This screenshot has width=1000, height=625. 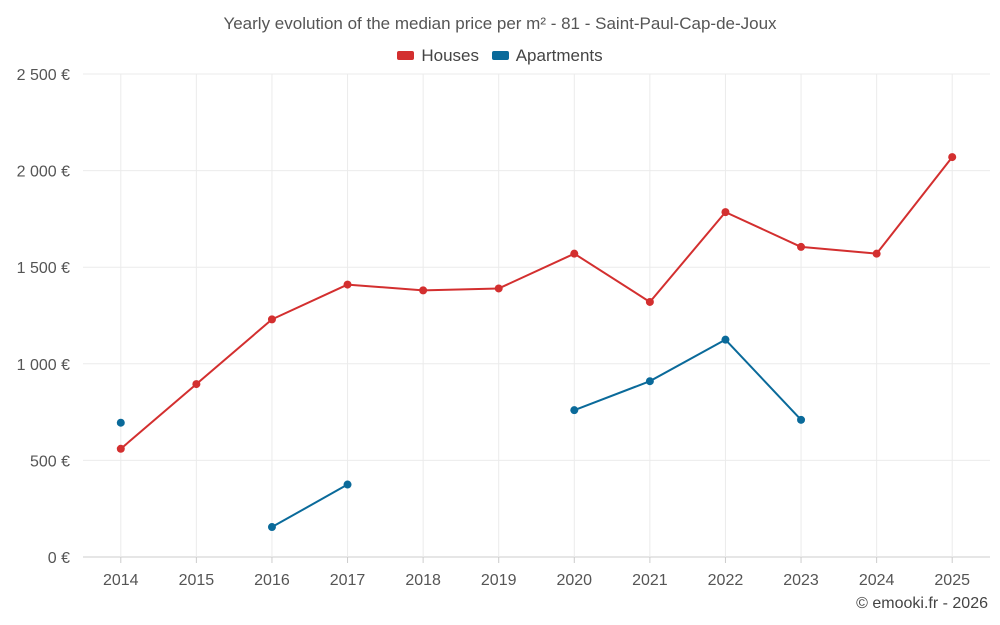 What do you see at coordinates (196, 384) in the screenshot?
I see `data-point-houses-2015` at bounding box center [196, 384].